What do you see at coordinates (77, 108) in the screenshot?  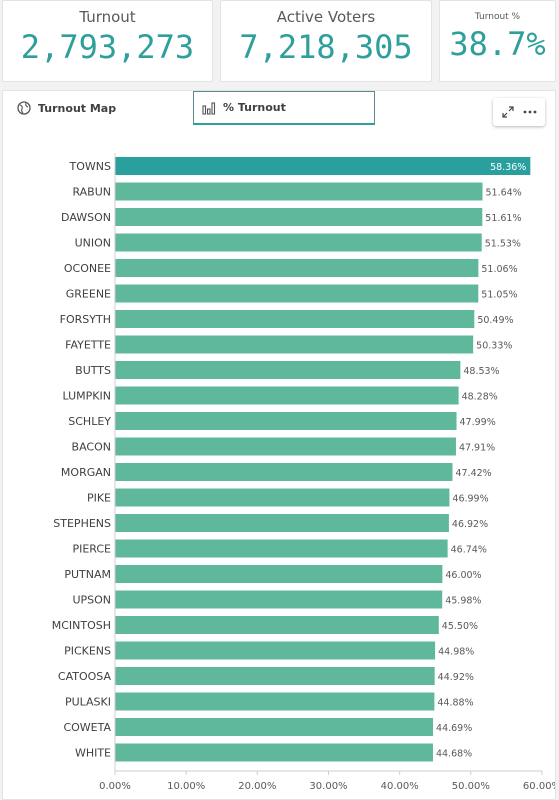 I see `tab-turnout-map-label: Turnout Map` at bounding box center [77, 108].